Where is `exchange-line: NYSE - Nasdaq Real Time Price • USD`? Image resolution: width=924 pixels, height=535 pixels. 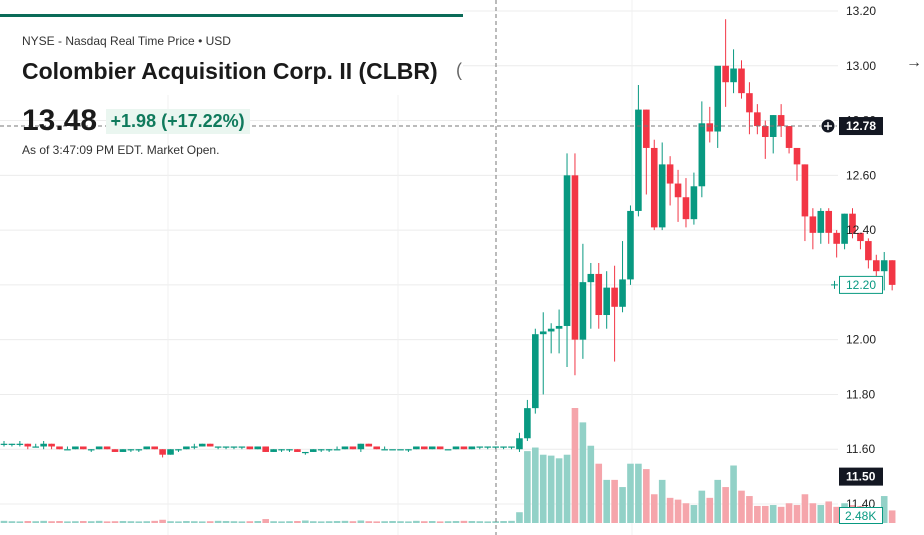 exchange-line: NYSE - Nasdaq Real Time Price • USD is located at coordinates (126, 41).